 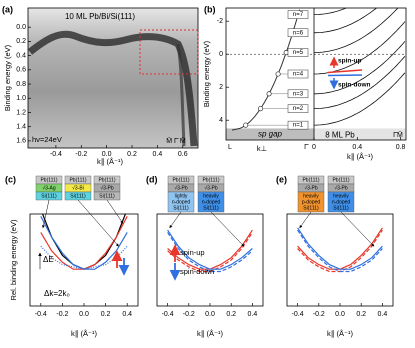 What do you see at coordinates (7, 77) in the screenshot?
I see `y-axis-label: Binding energy (eV)` at bounding box center [7, 77].